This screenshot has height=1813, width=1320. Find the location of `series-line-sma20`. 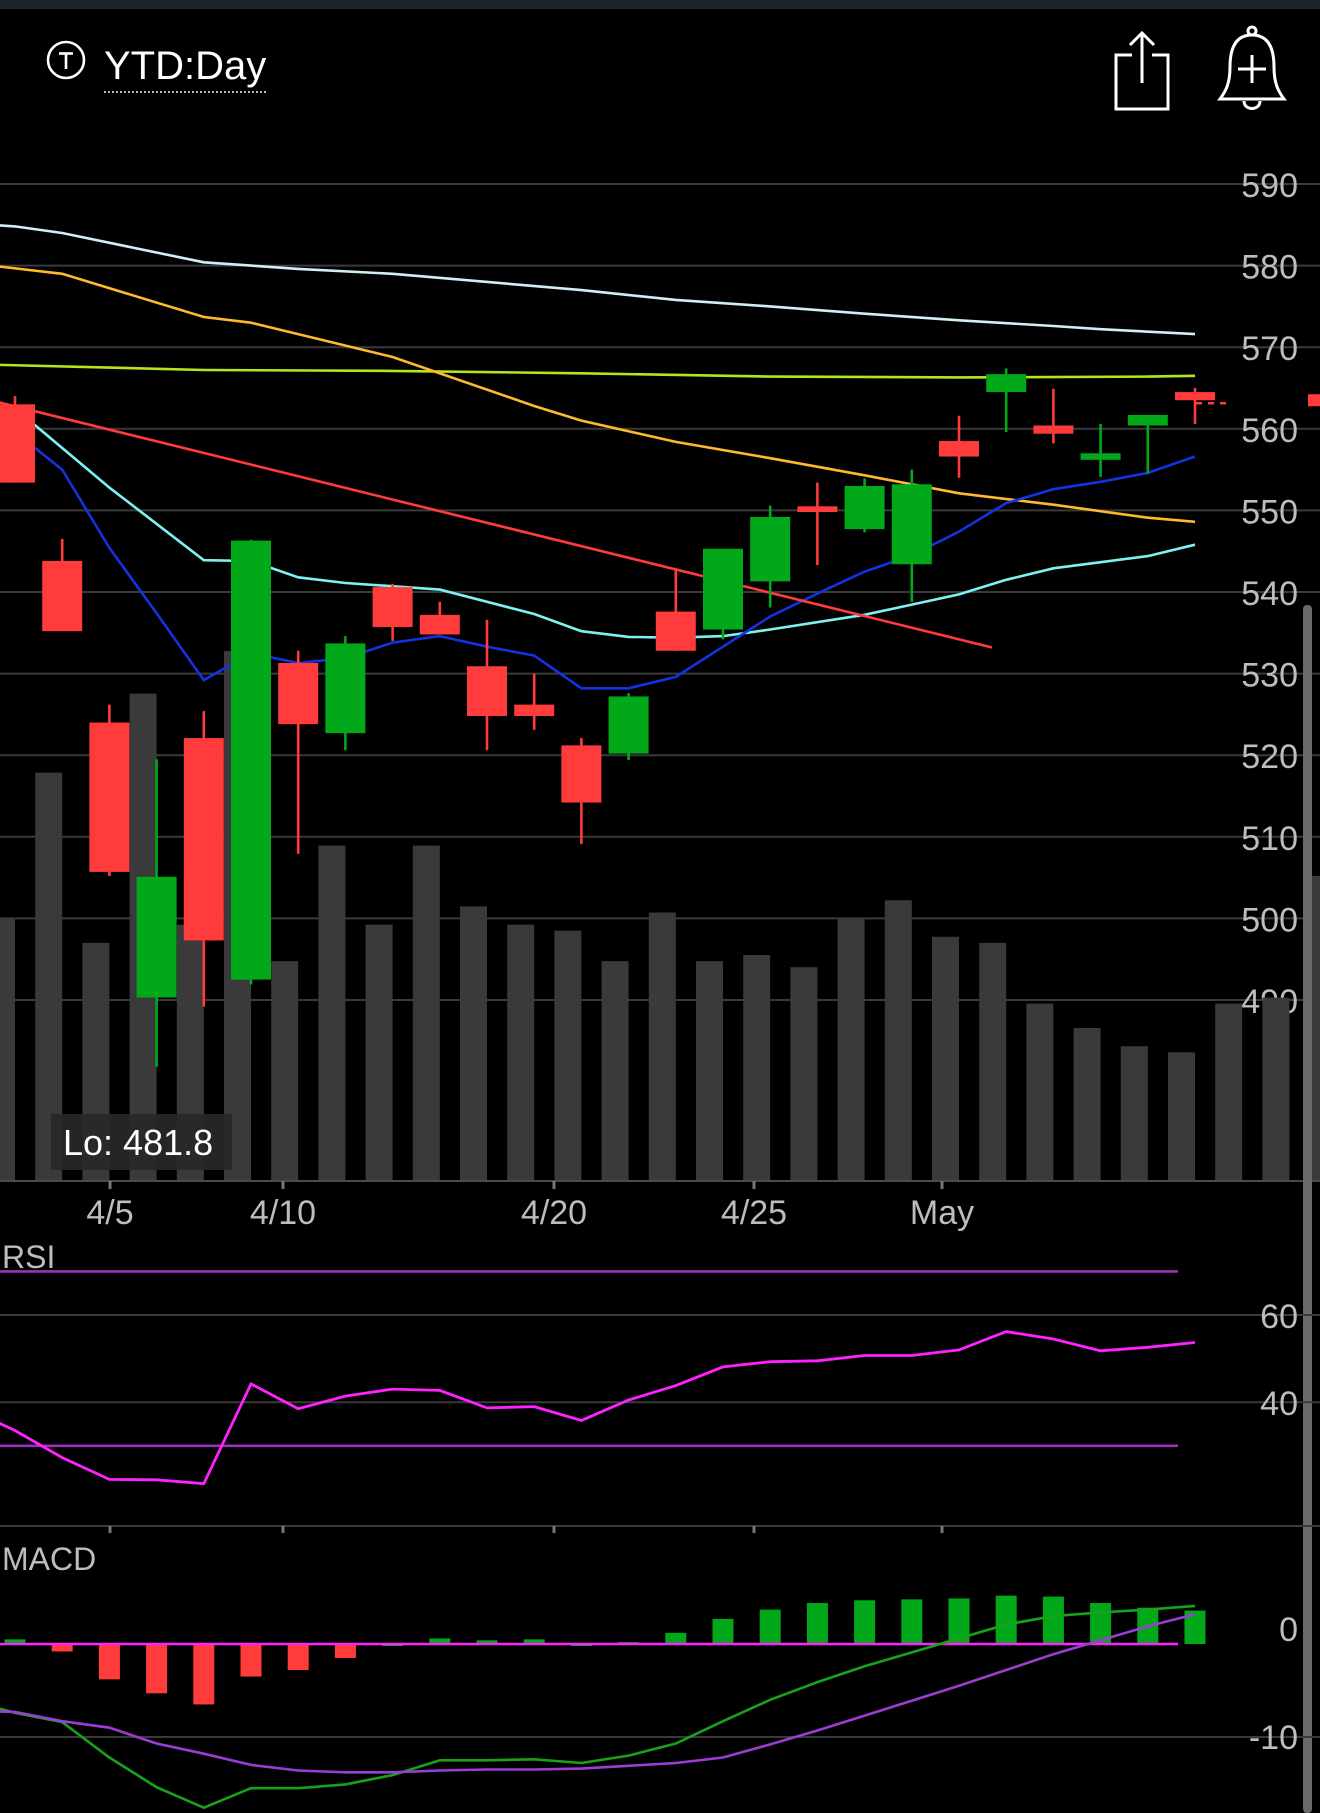

series-line-sma20 is located at coordinates (598, 522).